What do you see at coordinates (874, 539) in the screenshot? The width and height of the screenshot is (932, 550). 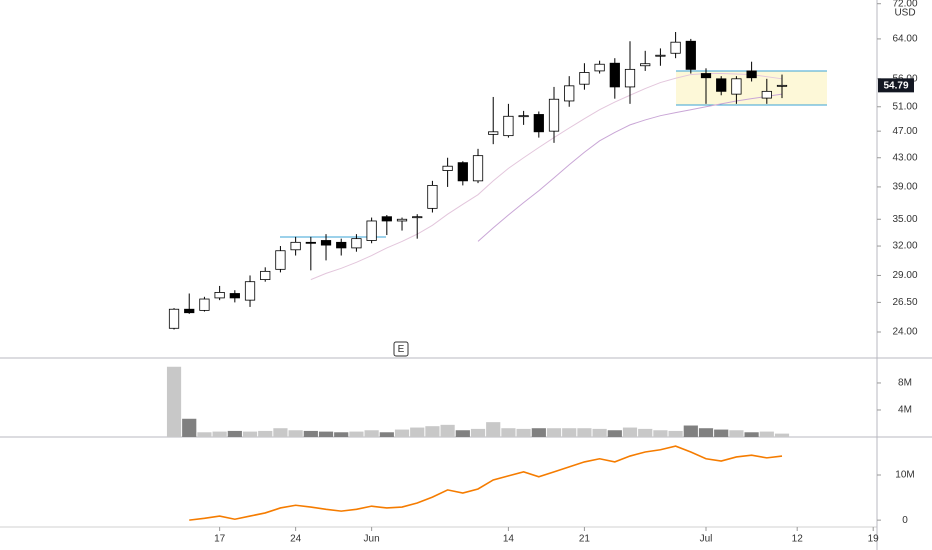 I see `x-tick-label: 19` at bounding box center [874, 539].